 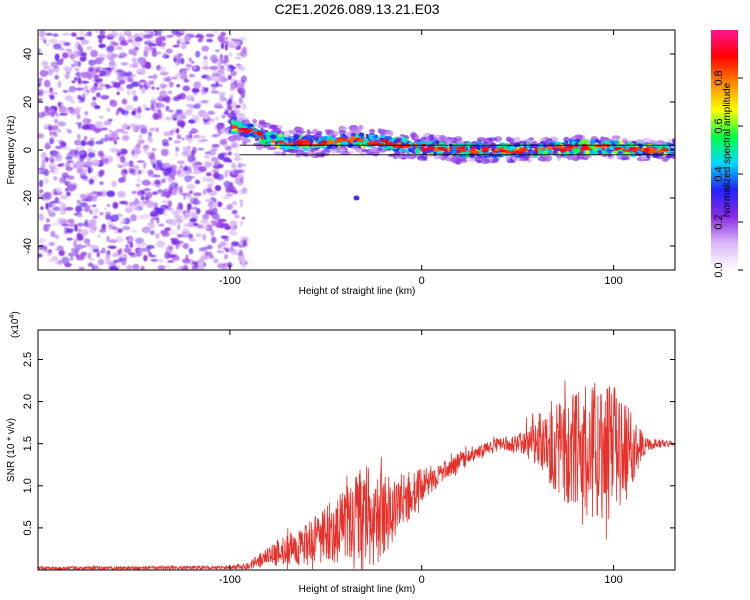 What do you see at coordinates (422, 281) in the screenshot?
I see `heatmap-x-tick-label: 0` at bounding box center [422, 281].